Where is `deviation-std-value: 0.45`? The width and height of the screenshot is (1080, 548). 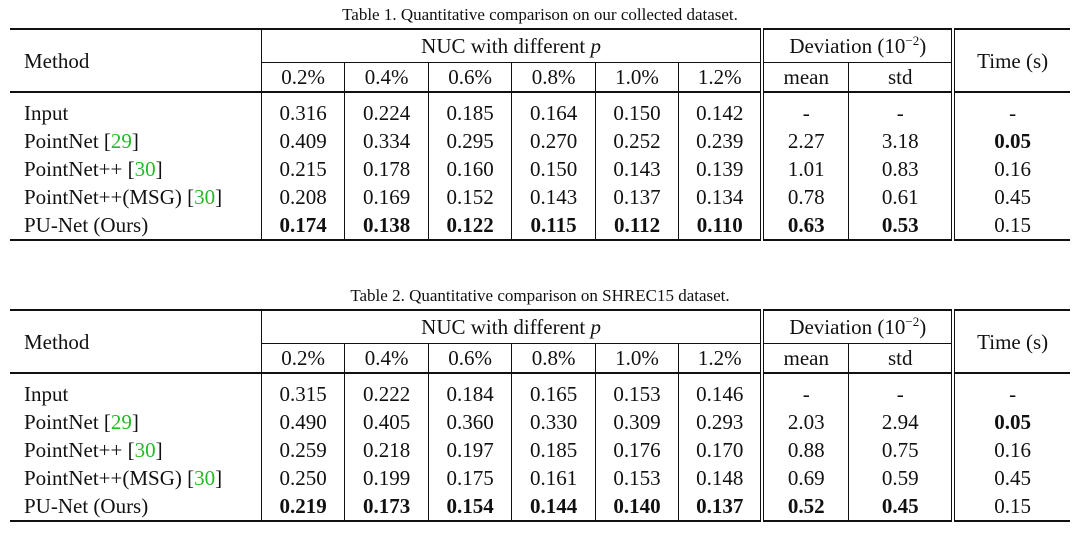
deviation-std-value: 0.45 is located at coordinates (901, 507).